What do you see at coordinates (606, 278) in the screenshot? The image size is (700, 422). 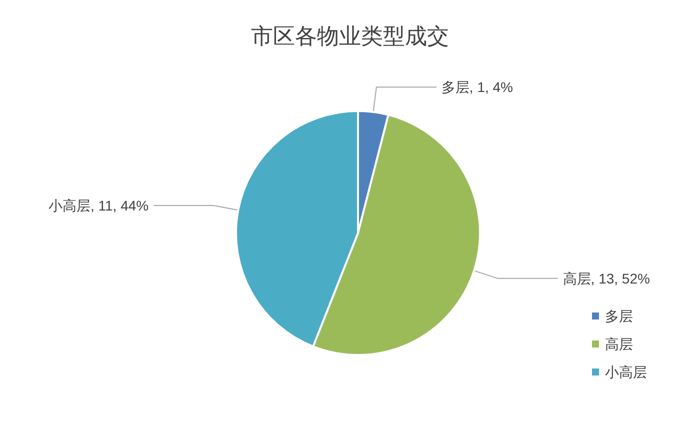 I see `data-label: 高层, 13, 52%` at bounding box center [606, 278].